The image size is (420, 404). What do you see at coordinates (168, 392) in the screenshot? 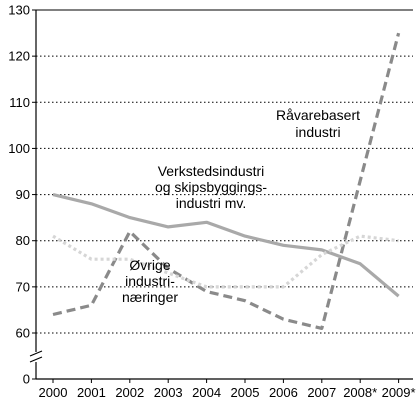
I see `x-tick-label-3: 2003` at bounding box center [168, 392].